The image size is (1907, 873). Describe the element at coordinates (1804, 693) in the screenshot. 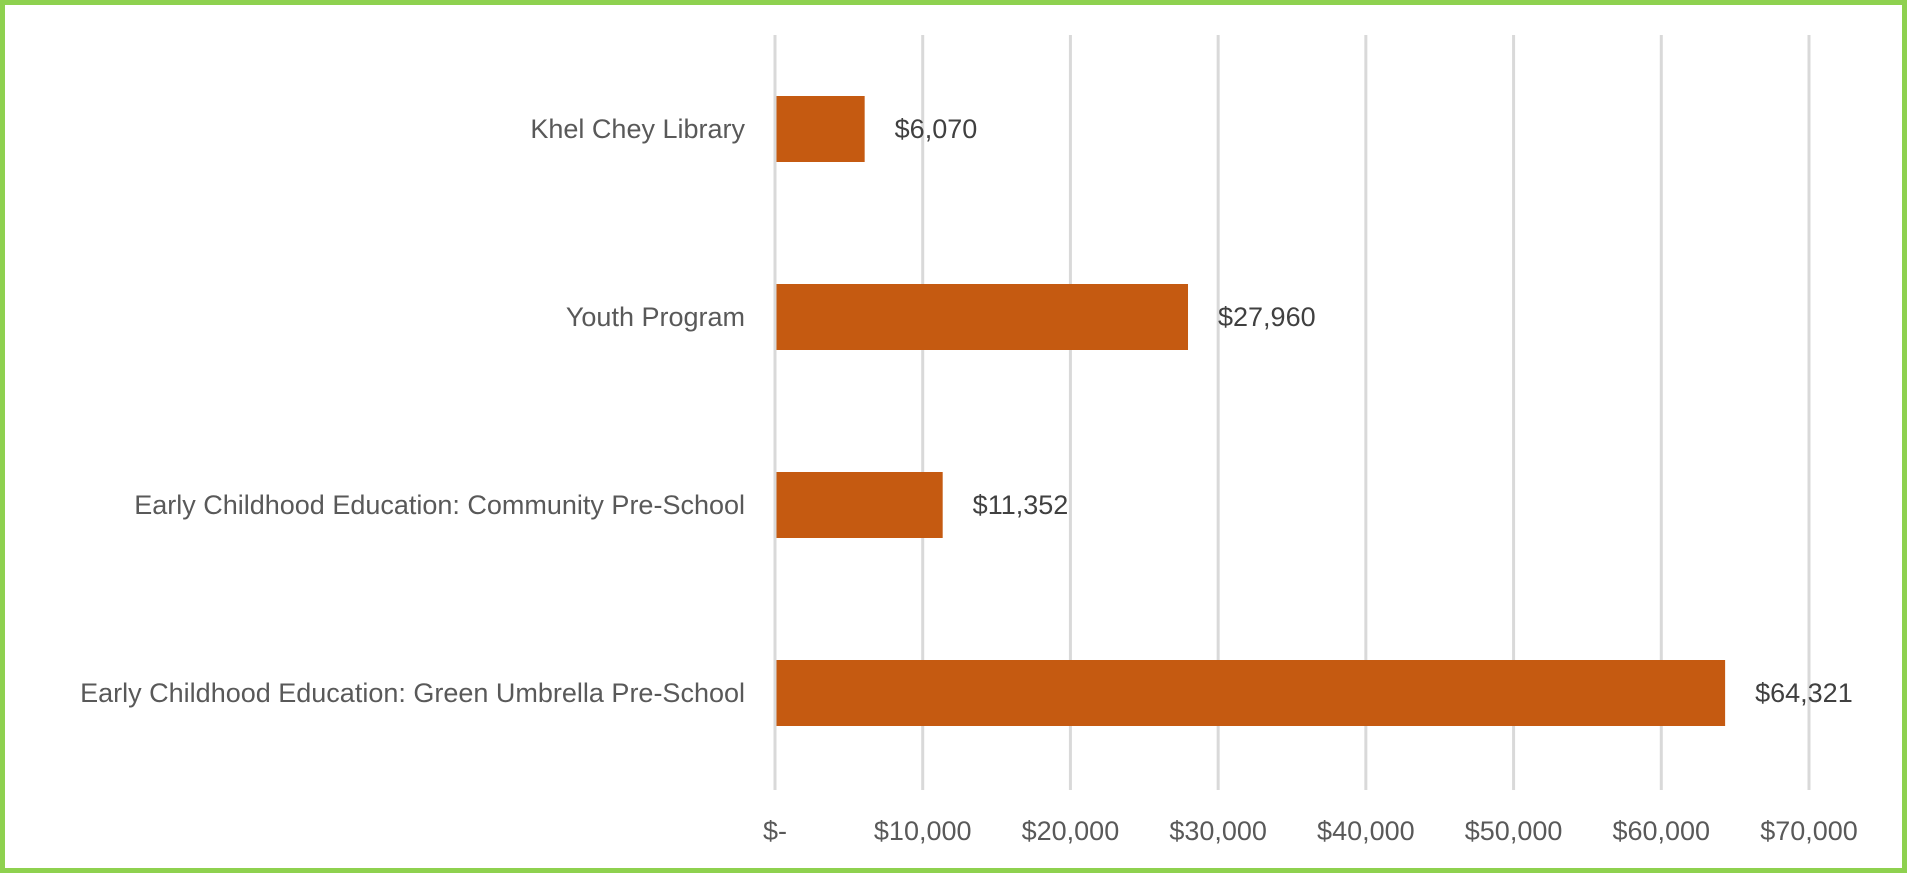

I see `data-label: $64,321` at that location.